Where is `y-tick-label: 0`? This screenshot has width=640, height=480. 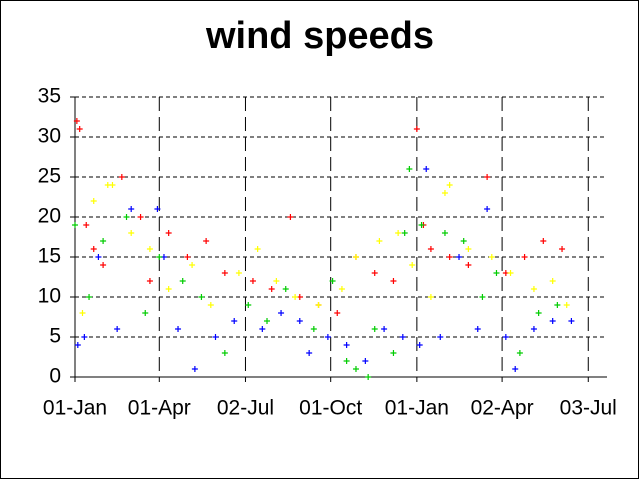
y-tick-label: 0 is located at coordinates (55, 376).